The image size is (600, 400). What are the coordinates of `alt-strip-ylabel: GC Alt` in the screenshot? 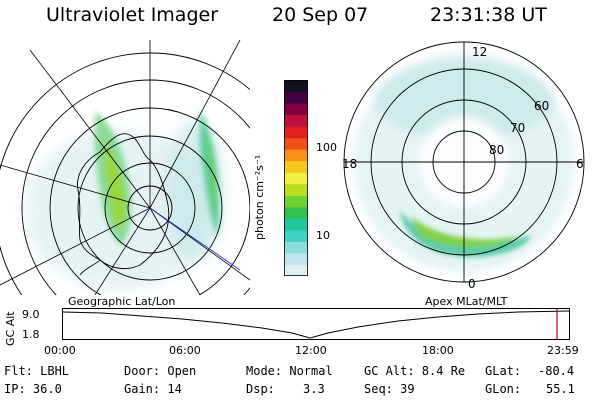 It's located at (10, 328).